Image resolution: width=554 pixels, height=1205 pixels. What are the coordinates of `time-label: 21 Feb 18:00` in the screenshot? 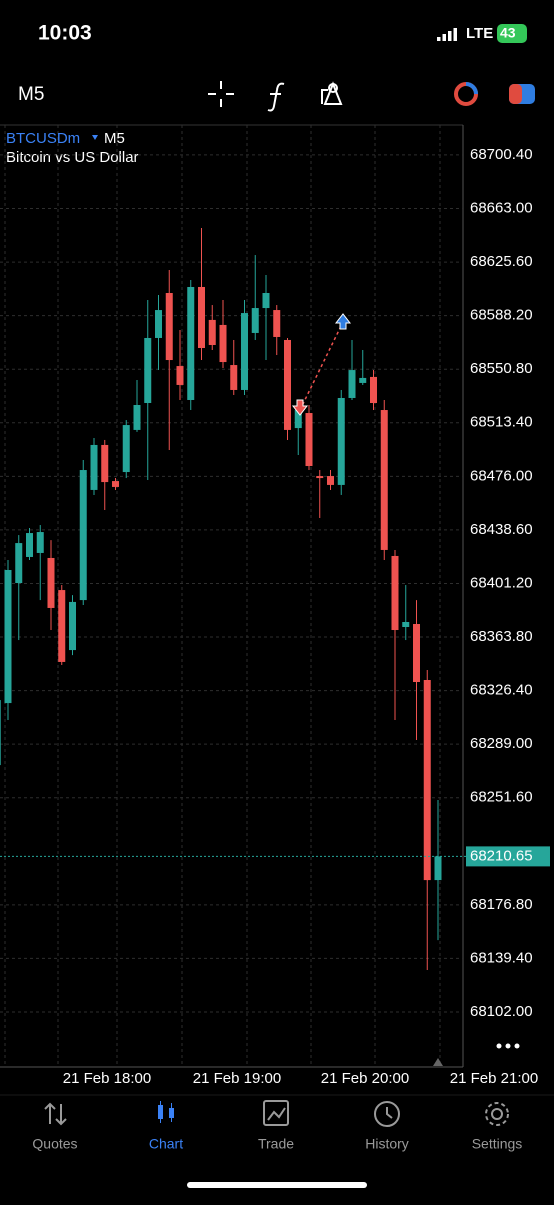 It's located at (107, 1078).